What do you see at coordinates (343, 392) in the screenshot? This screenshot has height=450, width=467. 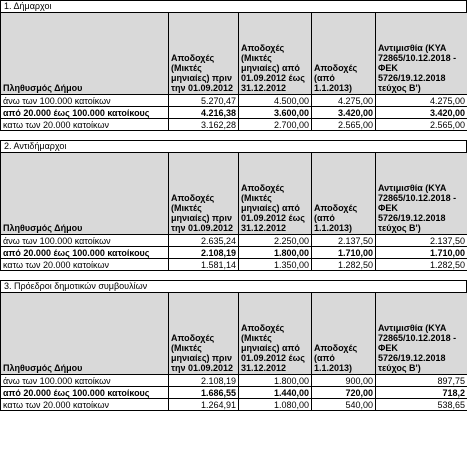 I see `cell-v3: 720,00` at bounding box center [343, 392].